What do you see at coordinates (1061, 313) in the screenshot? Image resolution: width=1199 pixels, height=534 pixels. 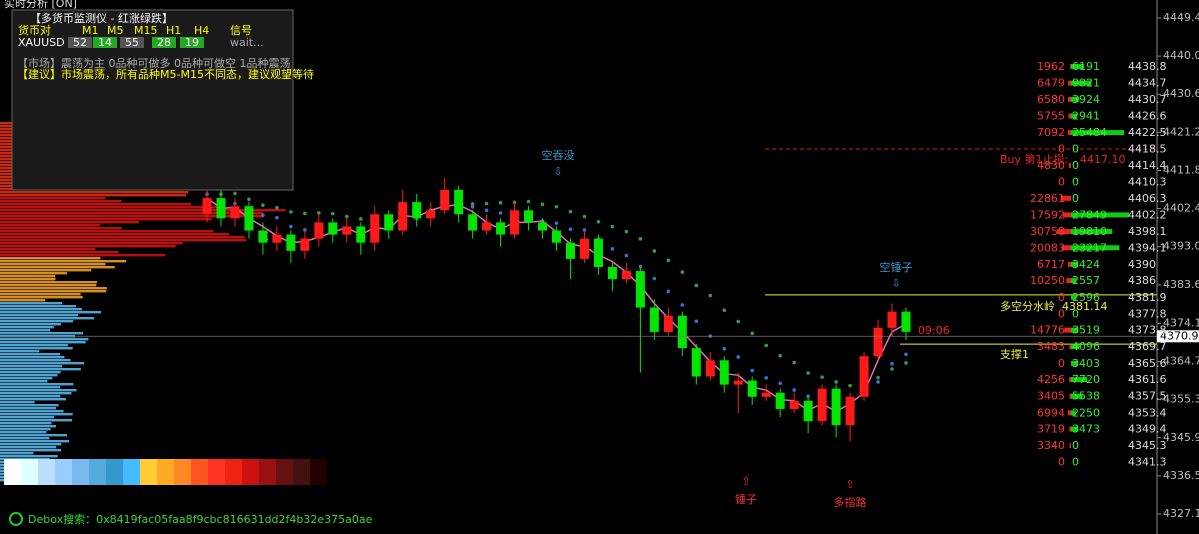 I see `sell-volume: 0` at bounding box center [1061, 313].